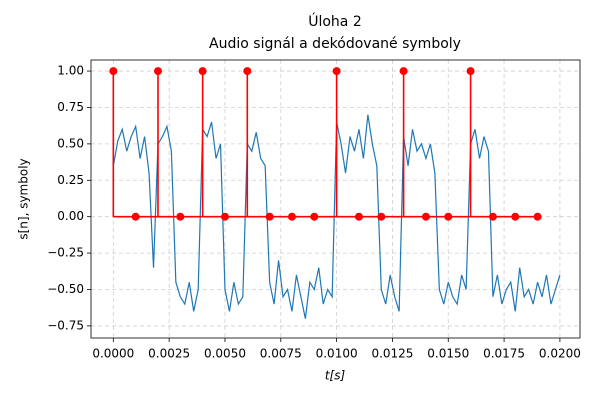 This screenshot has height=400, width=600. Describe the element at coordinates (70, 71) in the screenshot. I see `y-tick-label: 1.00` at that location.